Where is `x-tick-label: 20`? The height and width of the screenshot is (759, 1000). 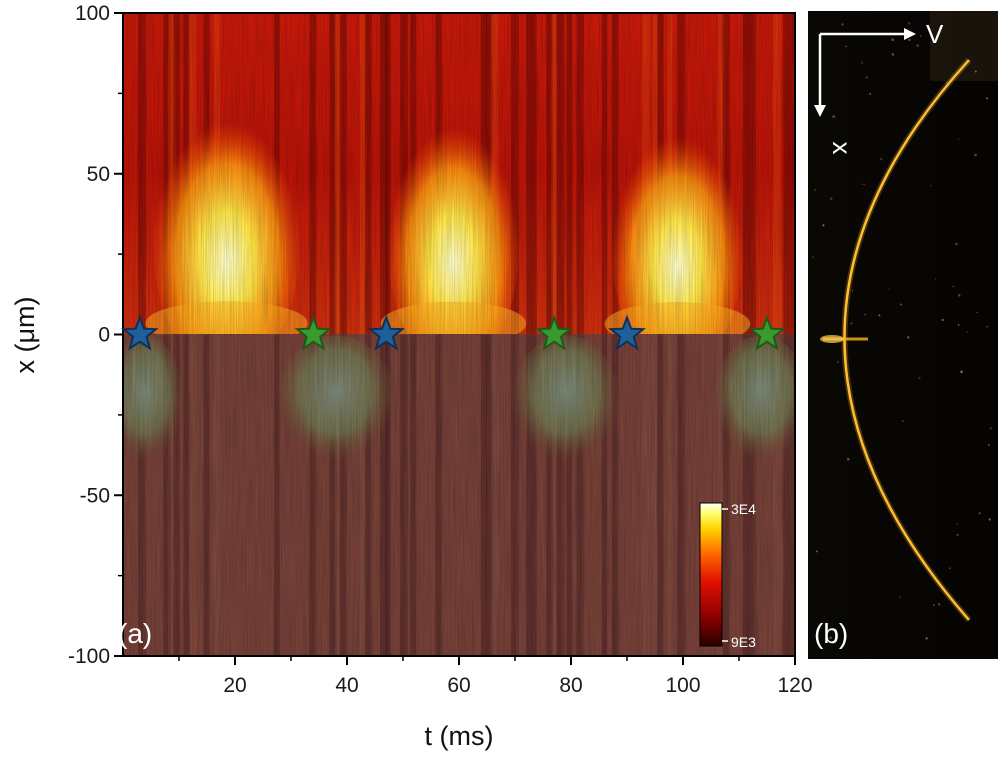
x-tick-label: 20 is located at coordinates (234, 685).